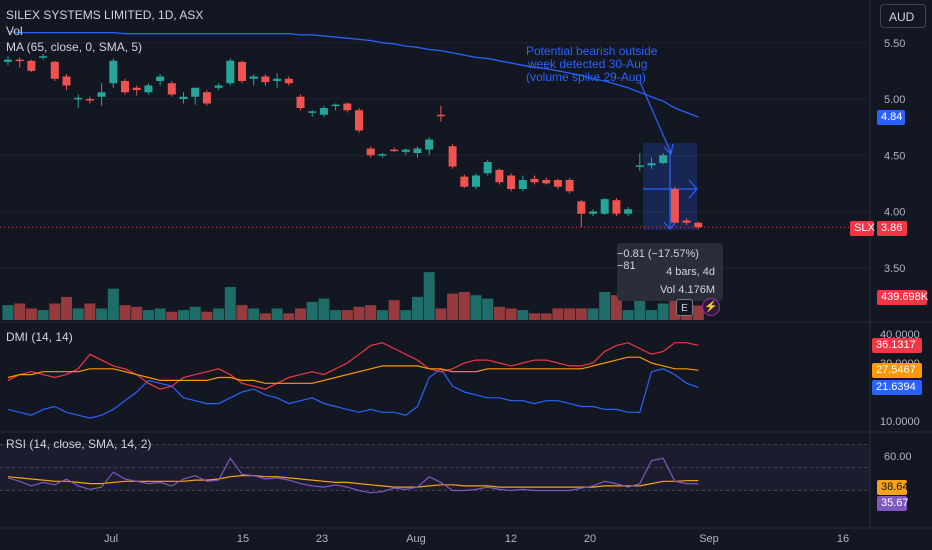 Image resolution: width=932 pixels, height=550 pixels. Describe the element at coordinates (592, 51) in the screenshot. I see `annotation-line: Potential bearish outside` at that location.